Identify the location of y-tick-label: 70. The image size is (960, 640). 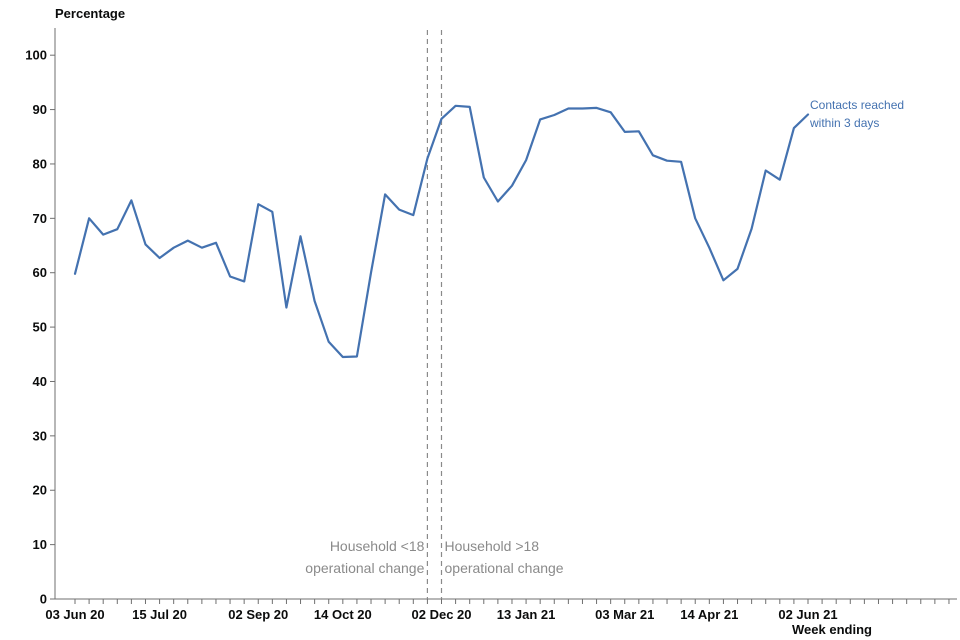
(40, 218).